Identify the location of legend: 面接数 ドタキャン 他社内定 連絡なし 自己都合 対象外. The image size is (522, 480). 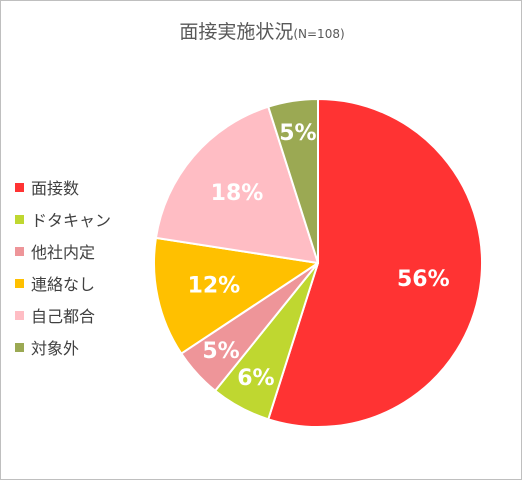
(63, 267).